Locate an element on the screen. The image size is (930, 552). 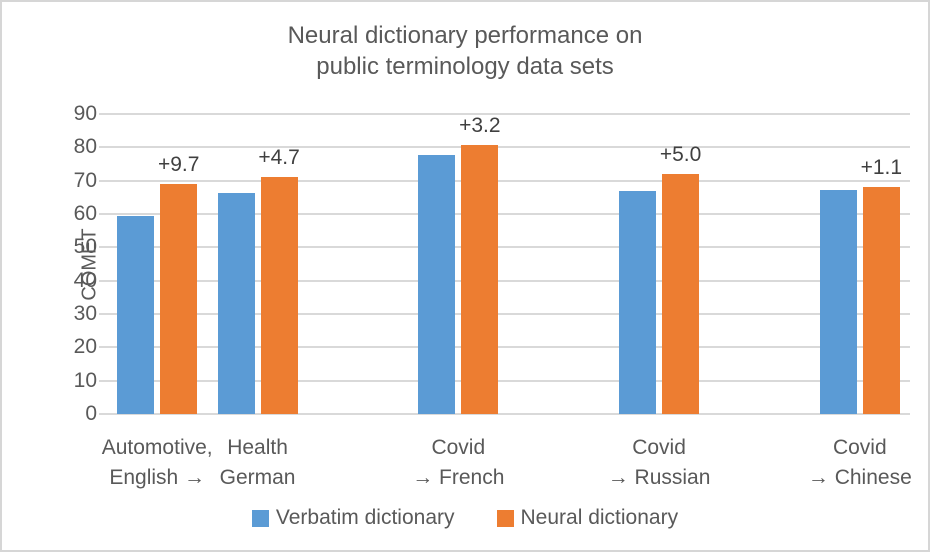
y-tick-label: 40 is located at coordinates (85, 280).